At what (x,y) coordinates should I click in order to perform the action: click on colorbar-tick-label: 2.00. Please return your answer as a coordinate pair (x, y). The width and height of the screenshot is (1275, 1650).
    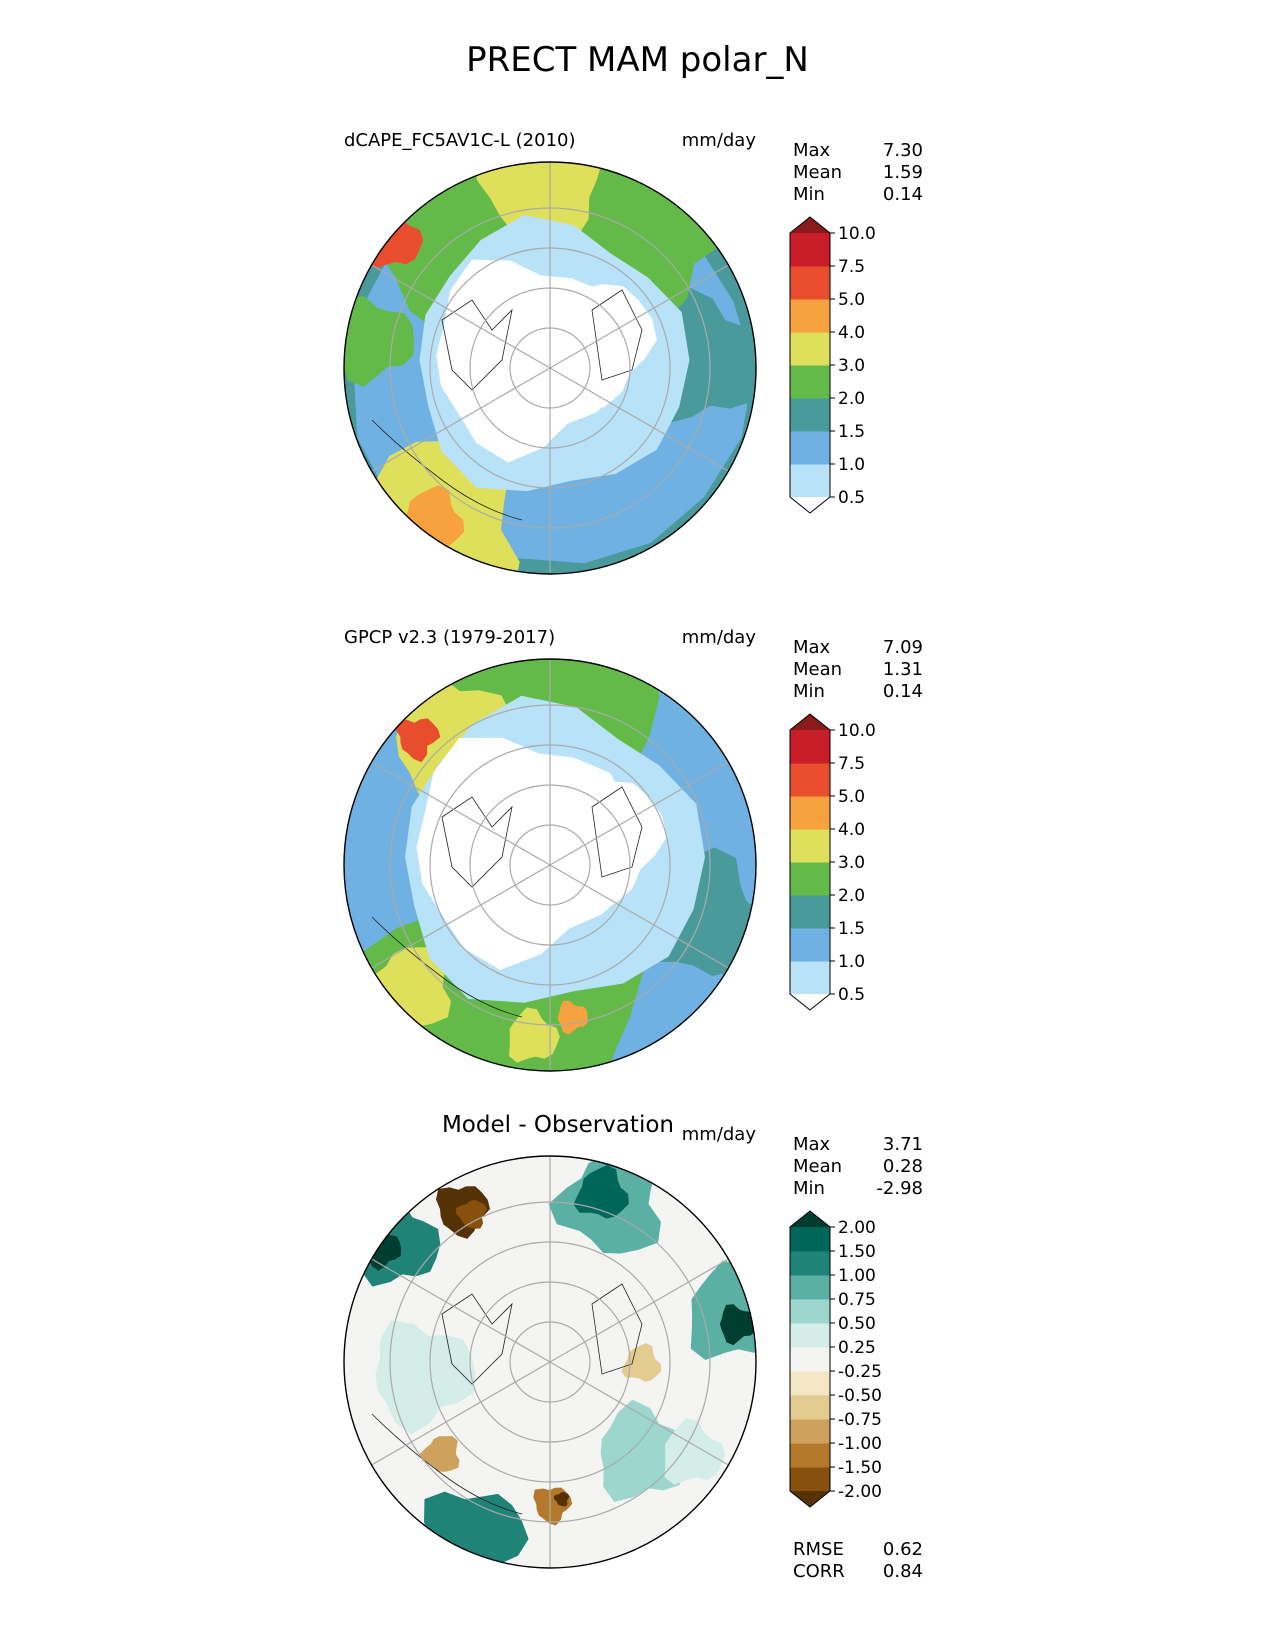
    Looking at the image, I should click on (857, 1228).